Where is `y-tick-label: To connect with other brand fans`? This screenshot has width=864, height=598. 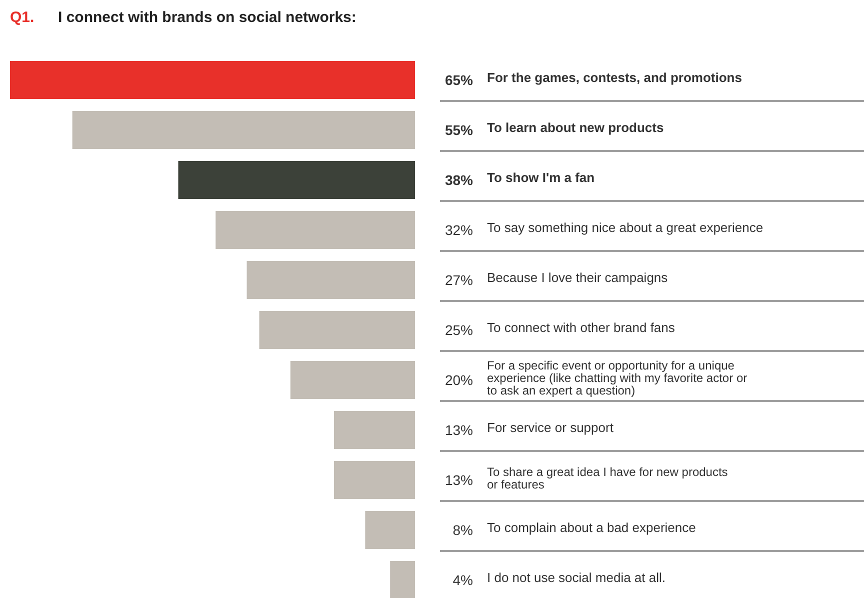 y-tick-label: To connect with other brand fans is located at coordinates (581, 327).